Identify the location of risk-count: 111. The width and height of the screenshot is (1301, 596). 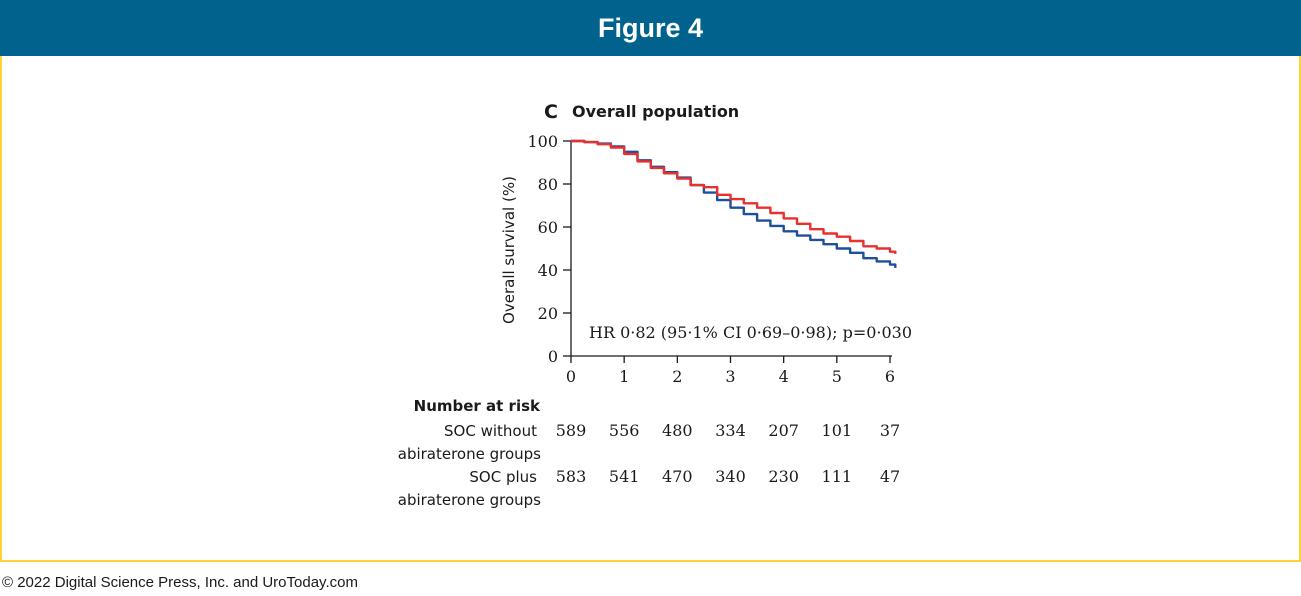
(837, 476).